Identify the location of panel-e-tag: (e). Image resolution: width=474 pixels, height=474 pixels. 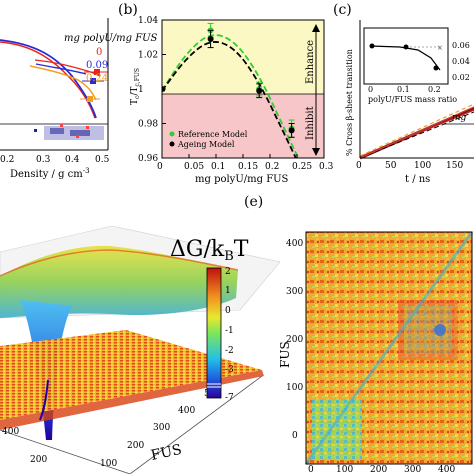
(253, 202).